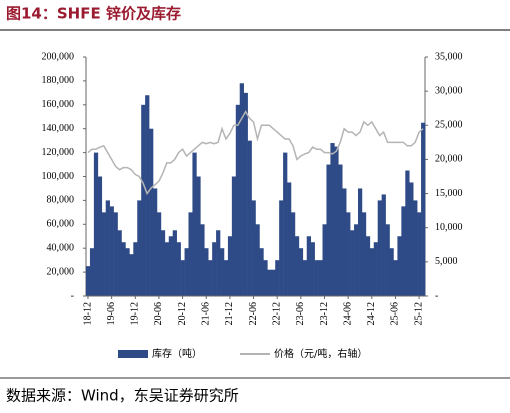  I want to click on x-tick-label: 25-12, so click(418, 313).